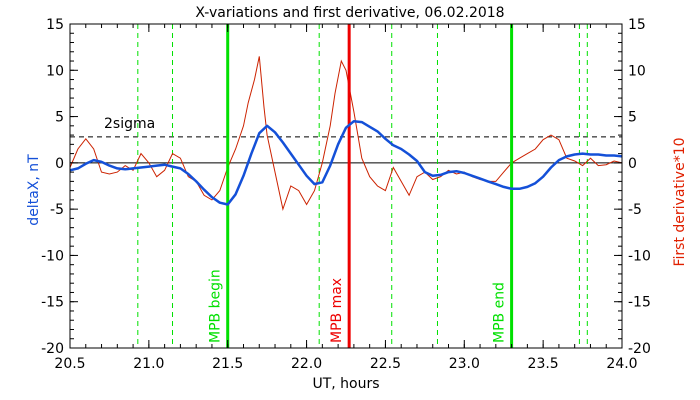 The height and width of the screenshot is (400, 700). Describe the element at coordinates (57, 210) in the screenshot. I see `y-tick-label-left: -5` at that location.